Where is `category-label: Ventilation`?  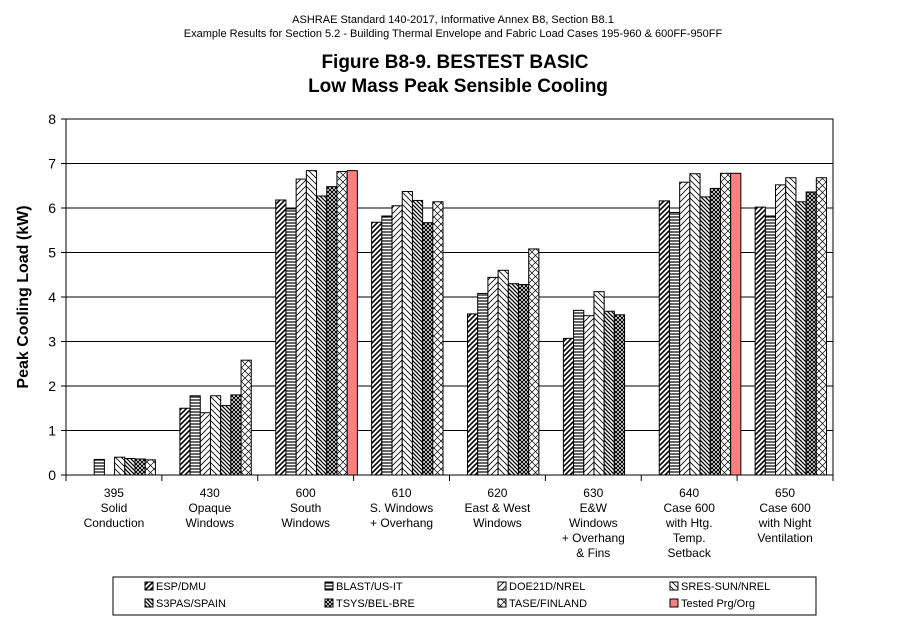
category-label: Ventilation is located at coordinates (784, 538).